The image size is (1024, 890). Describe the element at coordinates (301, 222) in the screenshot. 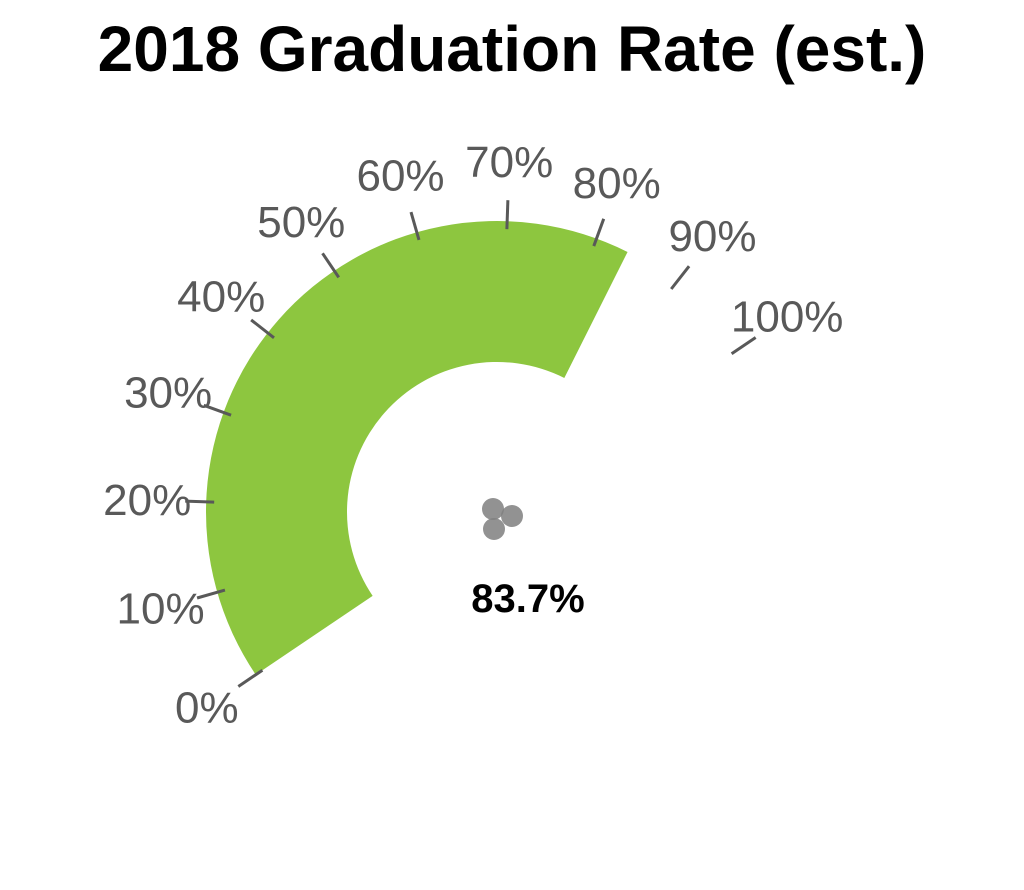

I see `tick-label: 50%` at that location.